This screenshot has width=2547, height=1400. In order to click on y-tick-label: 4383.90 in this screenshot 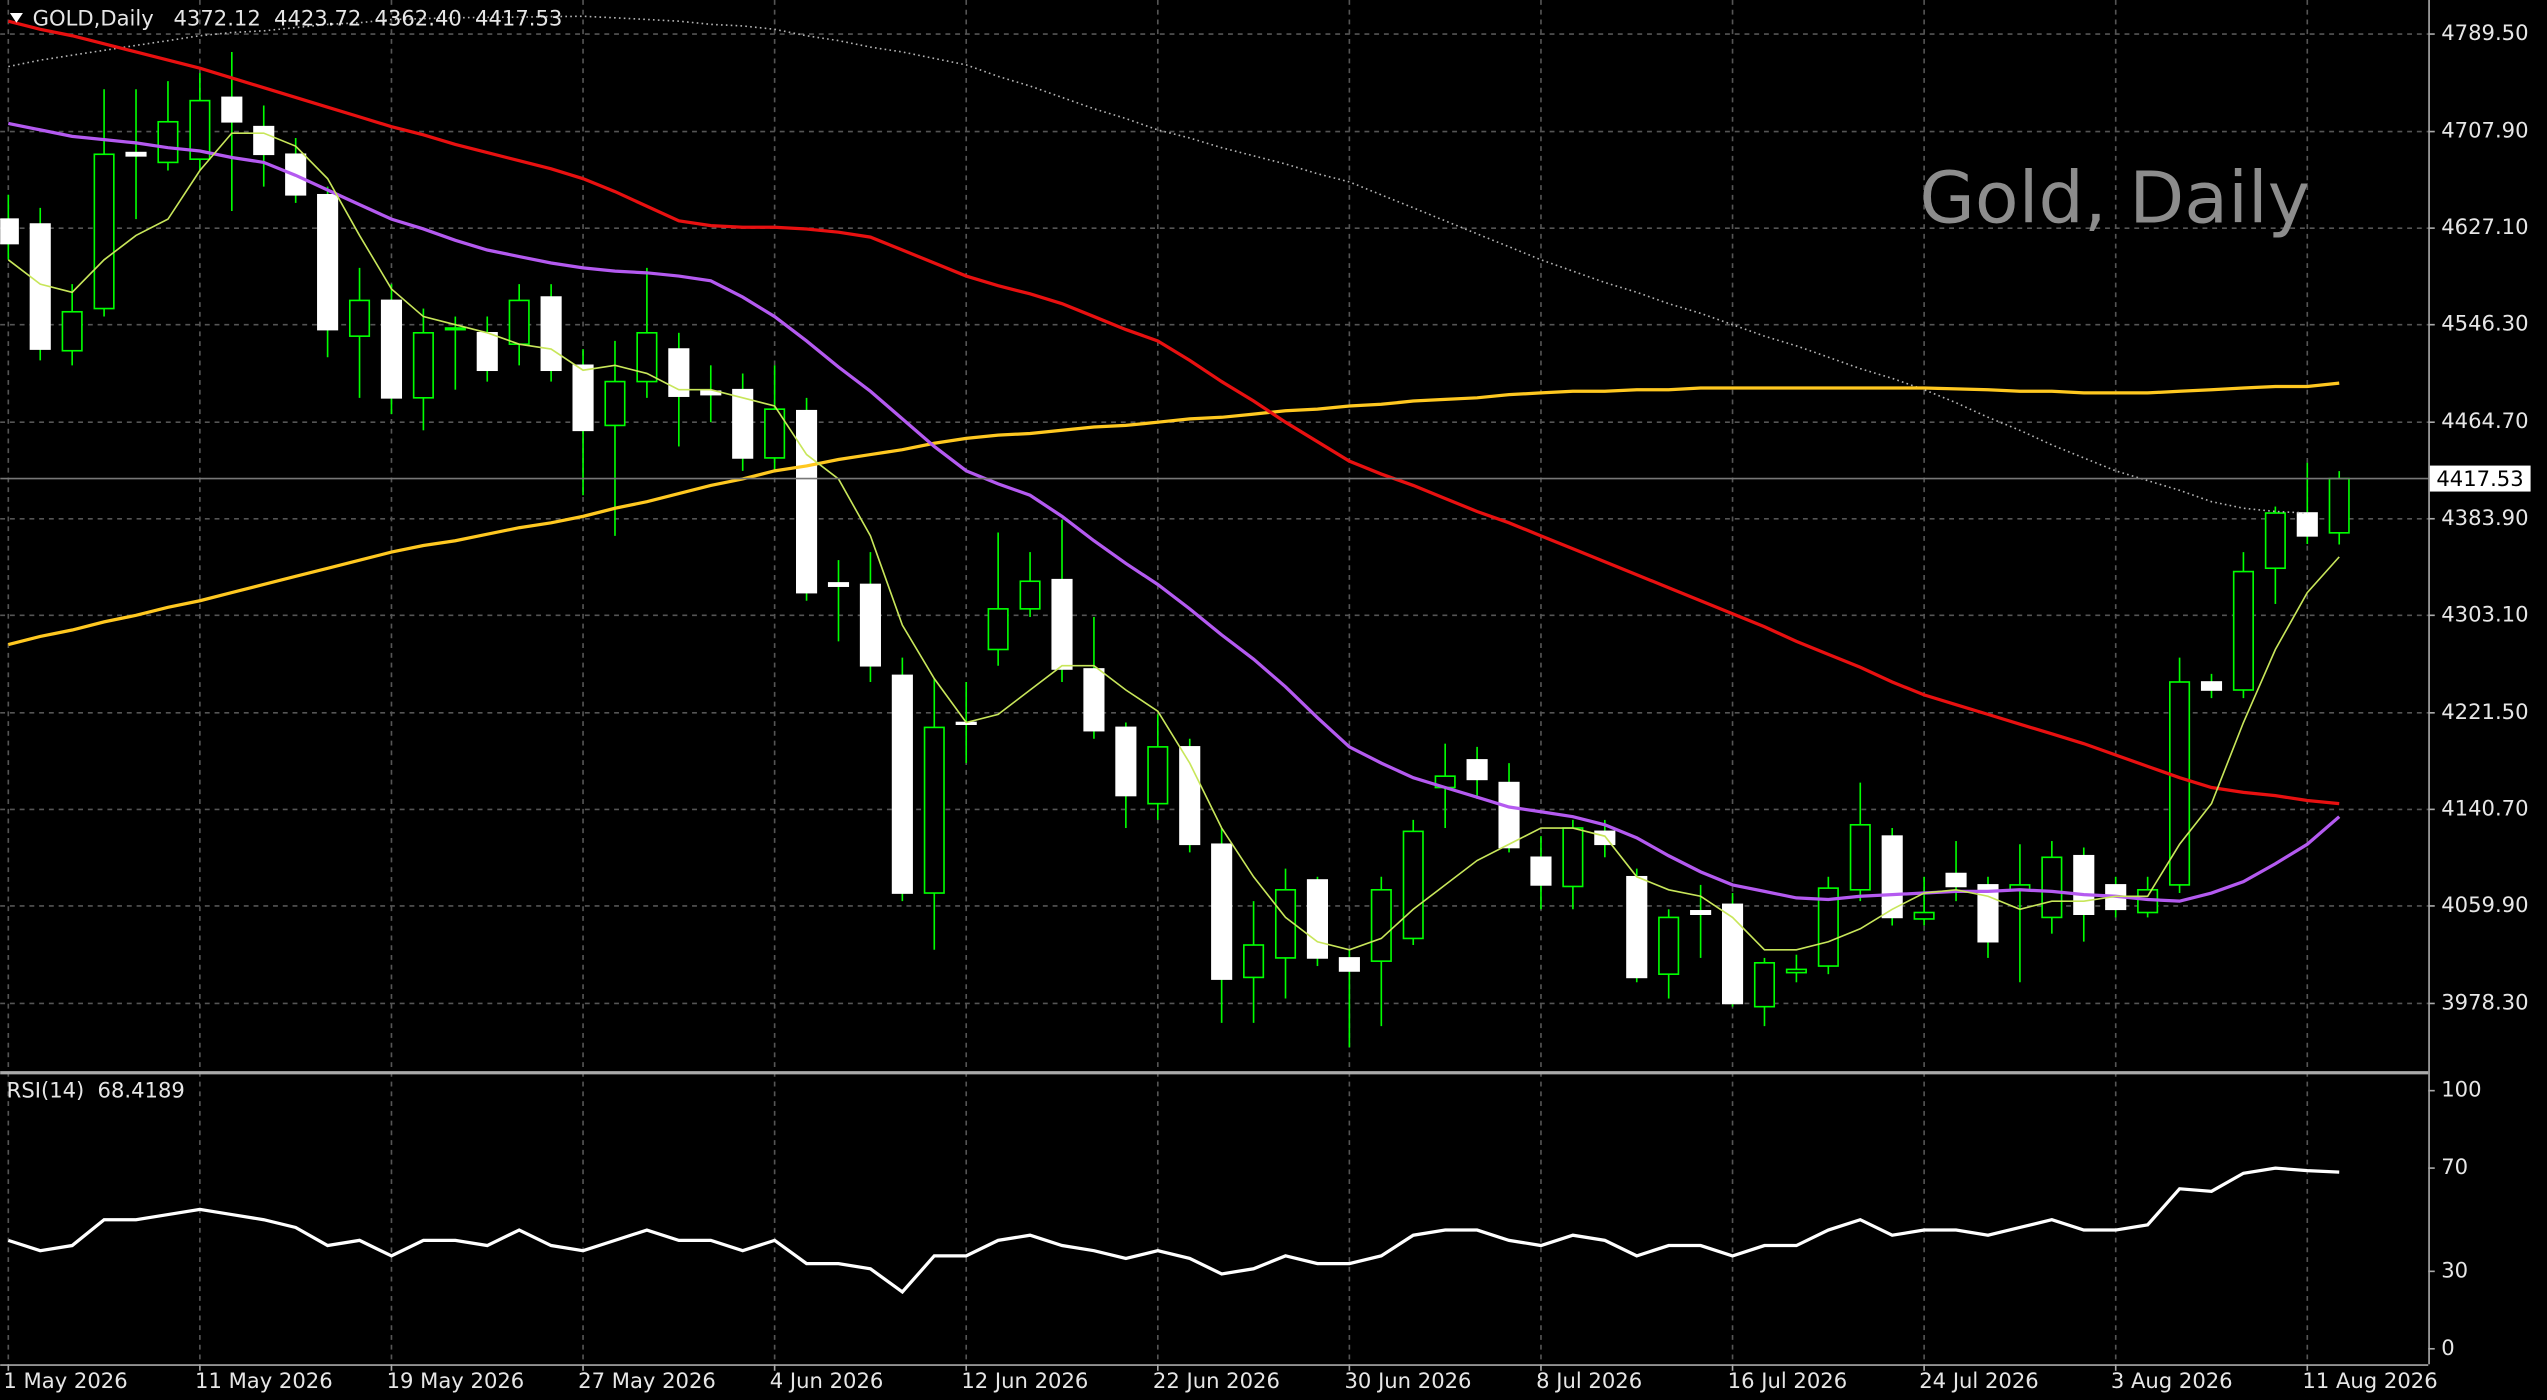, I will do `click(2484, 517)`.